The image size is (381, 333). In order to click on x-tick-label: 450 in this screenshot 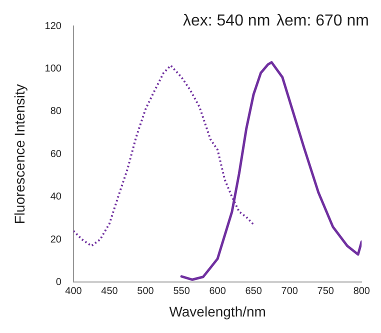, I will do `click(109, 291)`.